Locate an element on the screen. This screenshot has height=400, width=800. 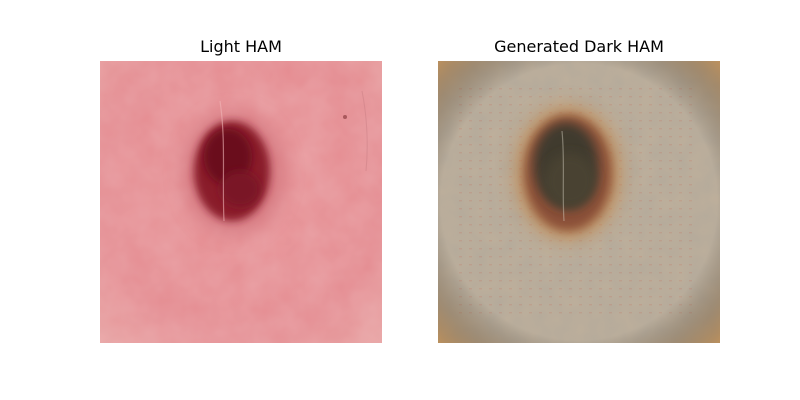
panel-title-light-ham: Light HAM is located at coordinates (241, 46).